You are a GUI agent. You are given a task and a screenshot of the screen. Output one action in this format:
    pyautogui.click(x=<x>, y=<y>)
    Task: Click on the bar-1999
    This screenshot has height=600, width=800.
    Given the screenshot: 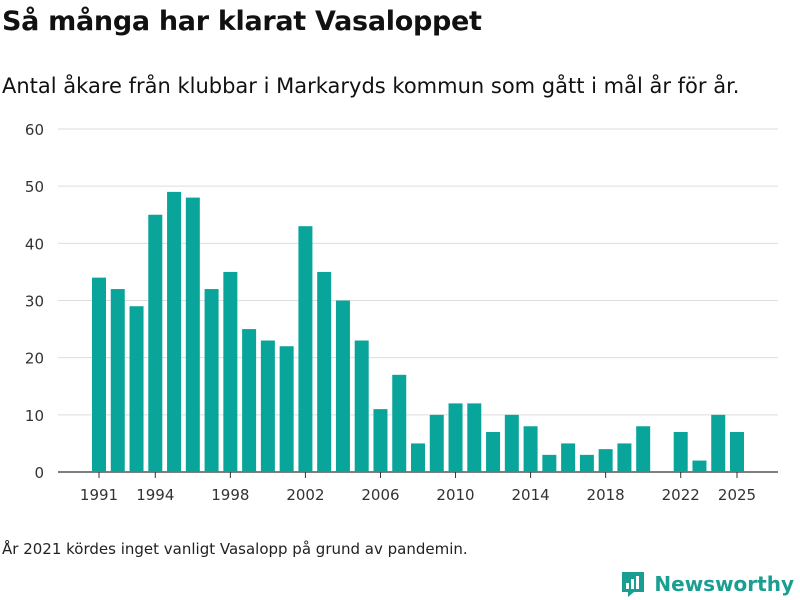 What is the action you would take?
    pyautogui.click(x=249, y=400)
    